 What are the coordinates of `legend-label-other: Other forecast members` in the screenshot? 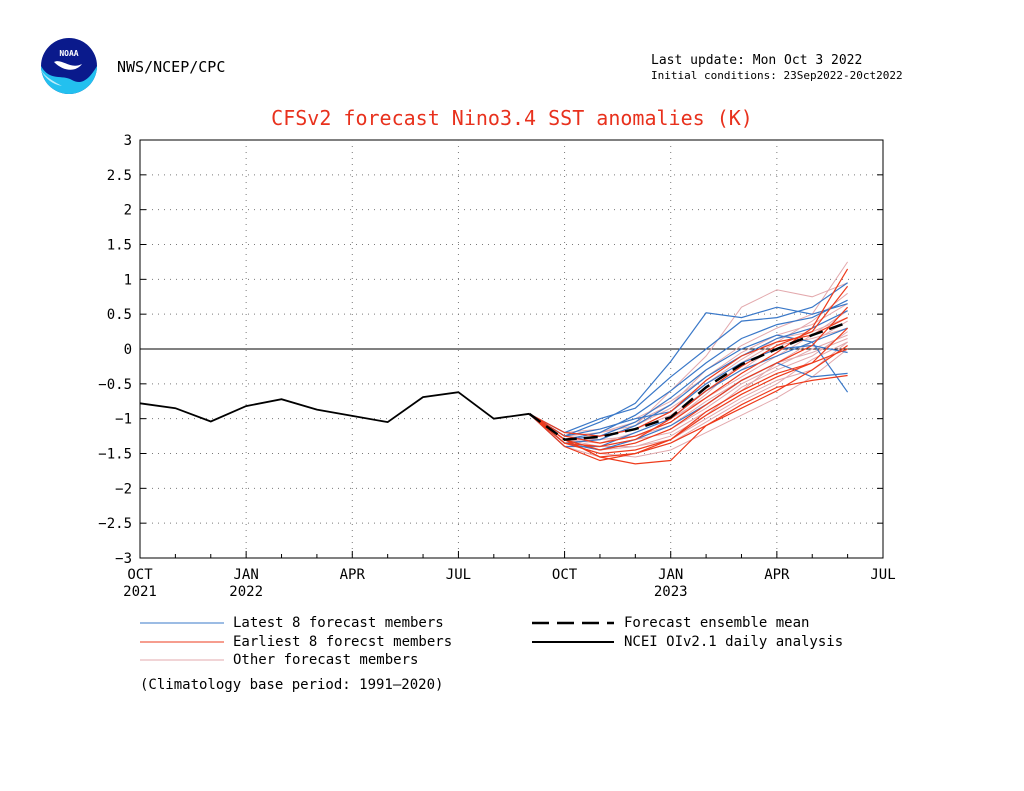 It's located at (326, 660).